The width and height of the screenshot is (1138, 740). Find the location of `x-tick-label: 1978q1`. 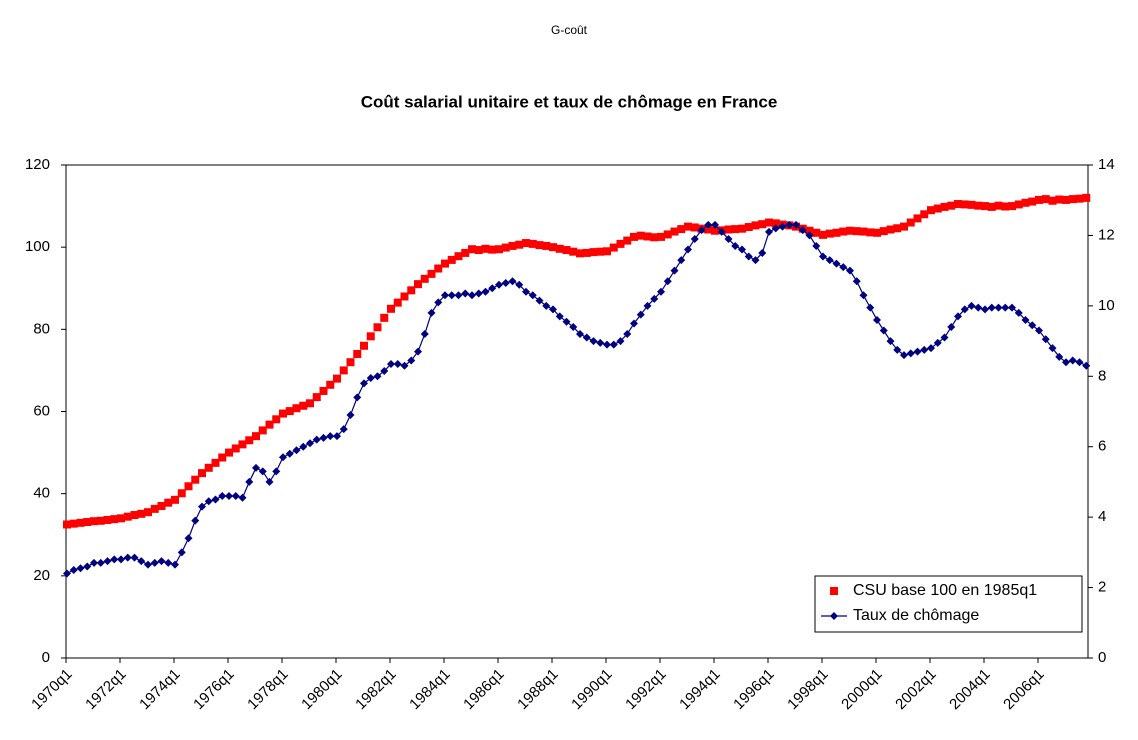

x-tick-label: 1978q1 is located at coordinates (267, 689).